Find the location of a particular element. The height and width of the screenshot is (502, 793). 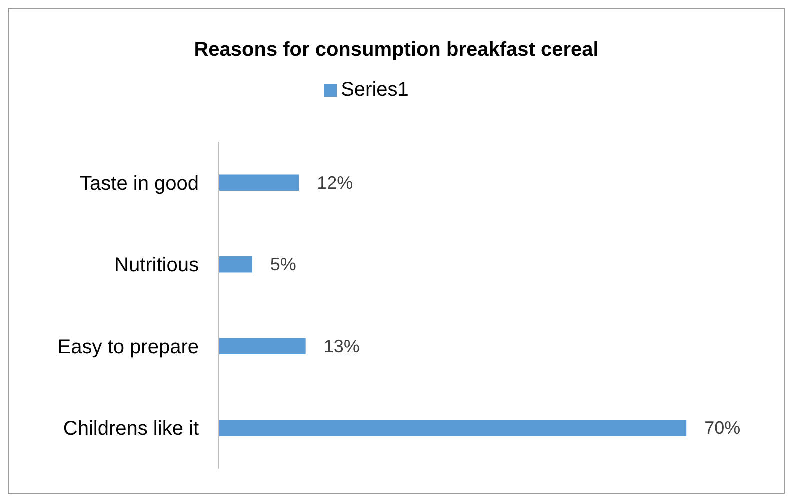

data-label: 70% is located at coordinates (722, 428).